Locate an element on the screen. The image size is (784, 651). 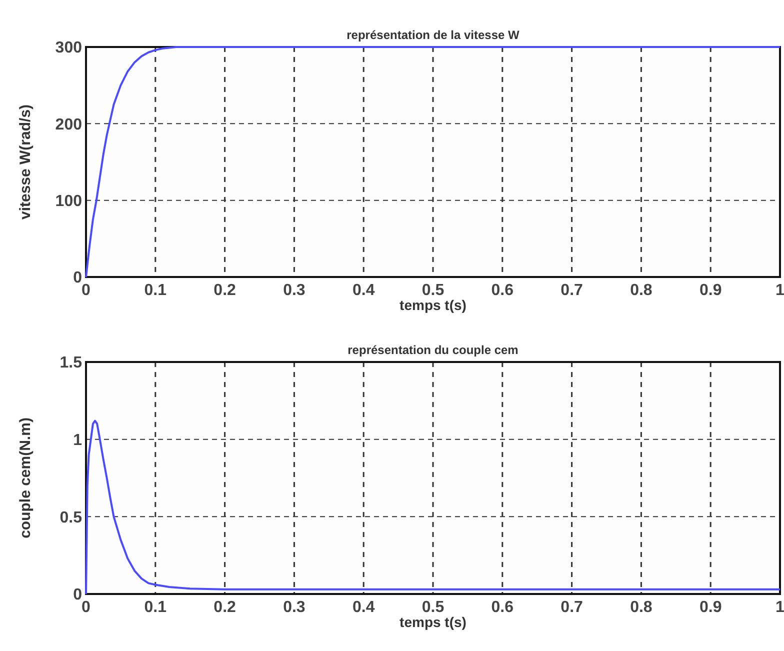
y-tick-label: 200 is located at coordinates (68, 125).